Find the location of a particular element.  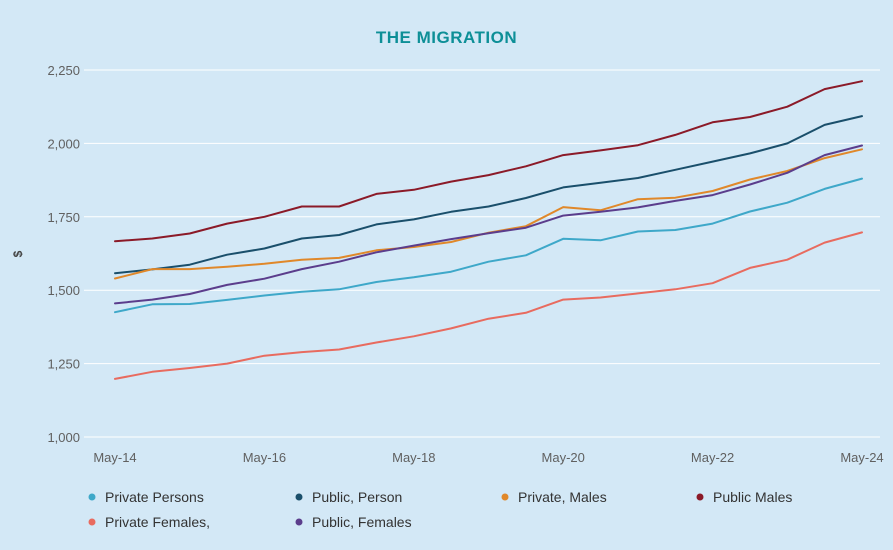

legend-label: Public, Person is located at coordinates (357, 497).